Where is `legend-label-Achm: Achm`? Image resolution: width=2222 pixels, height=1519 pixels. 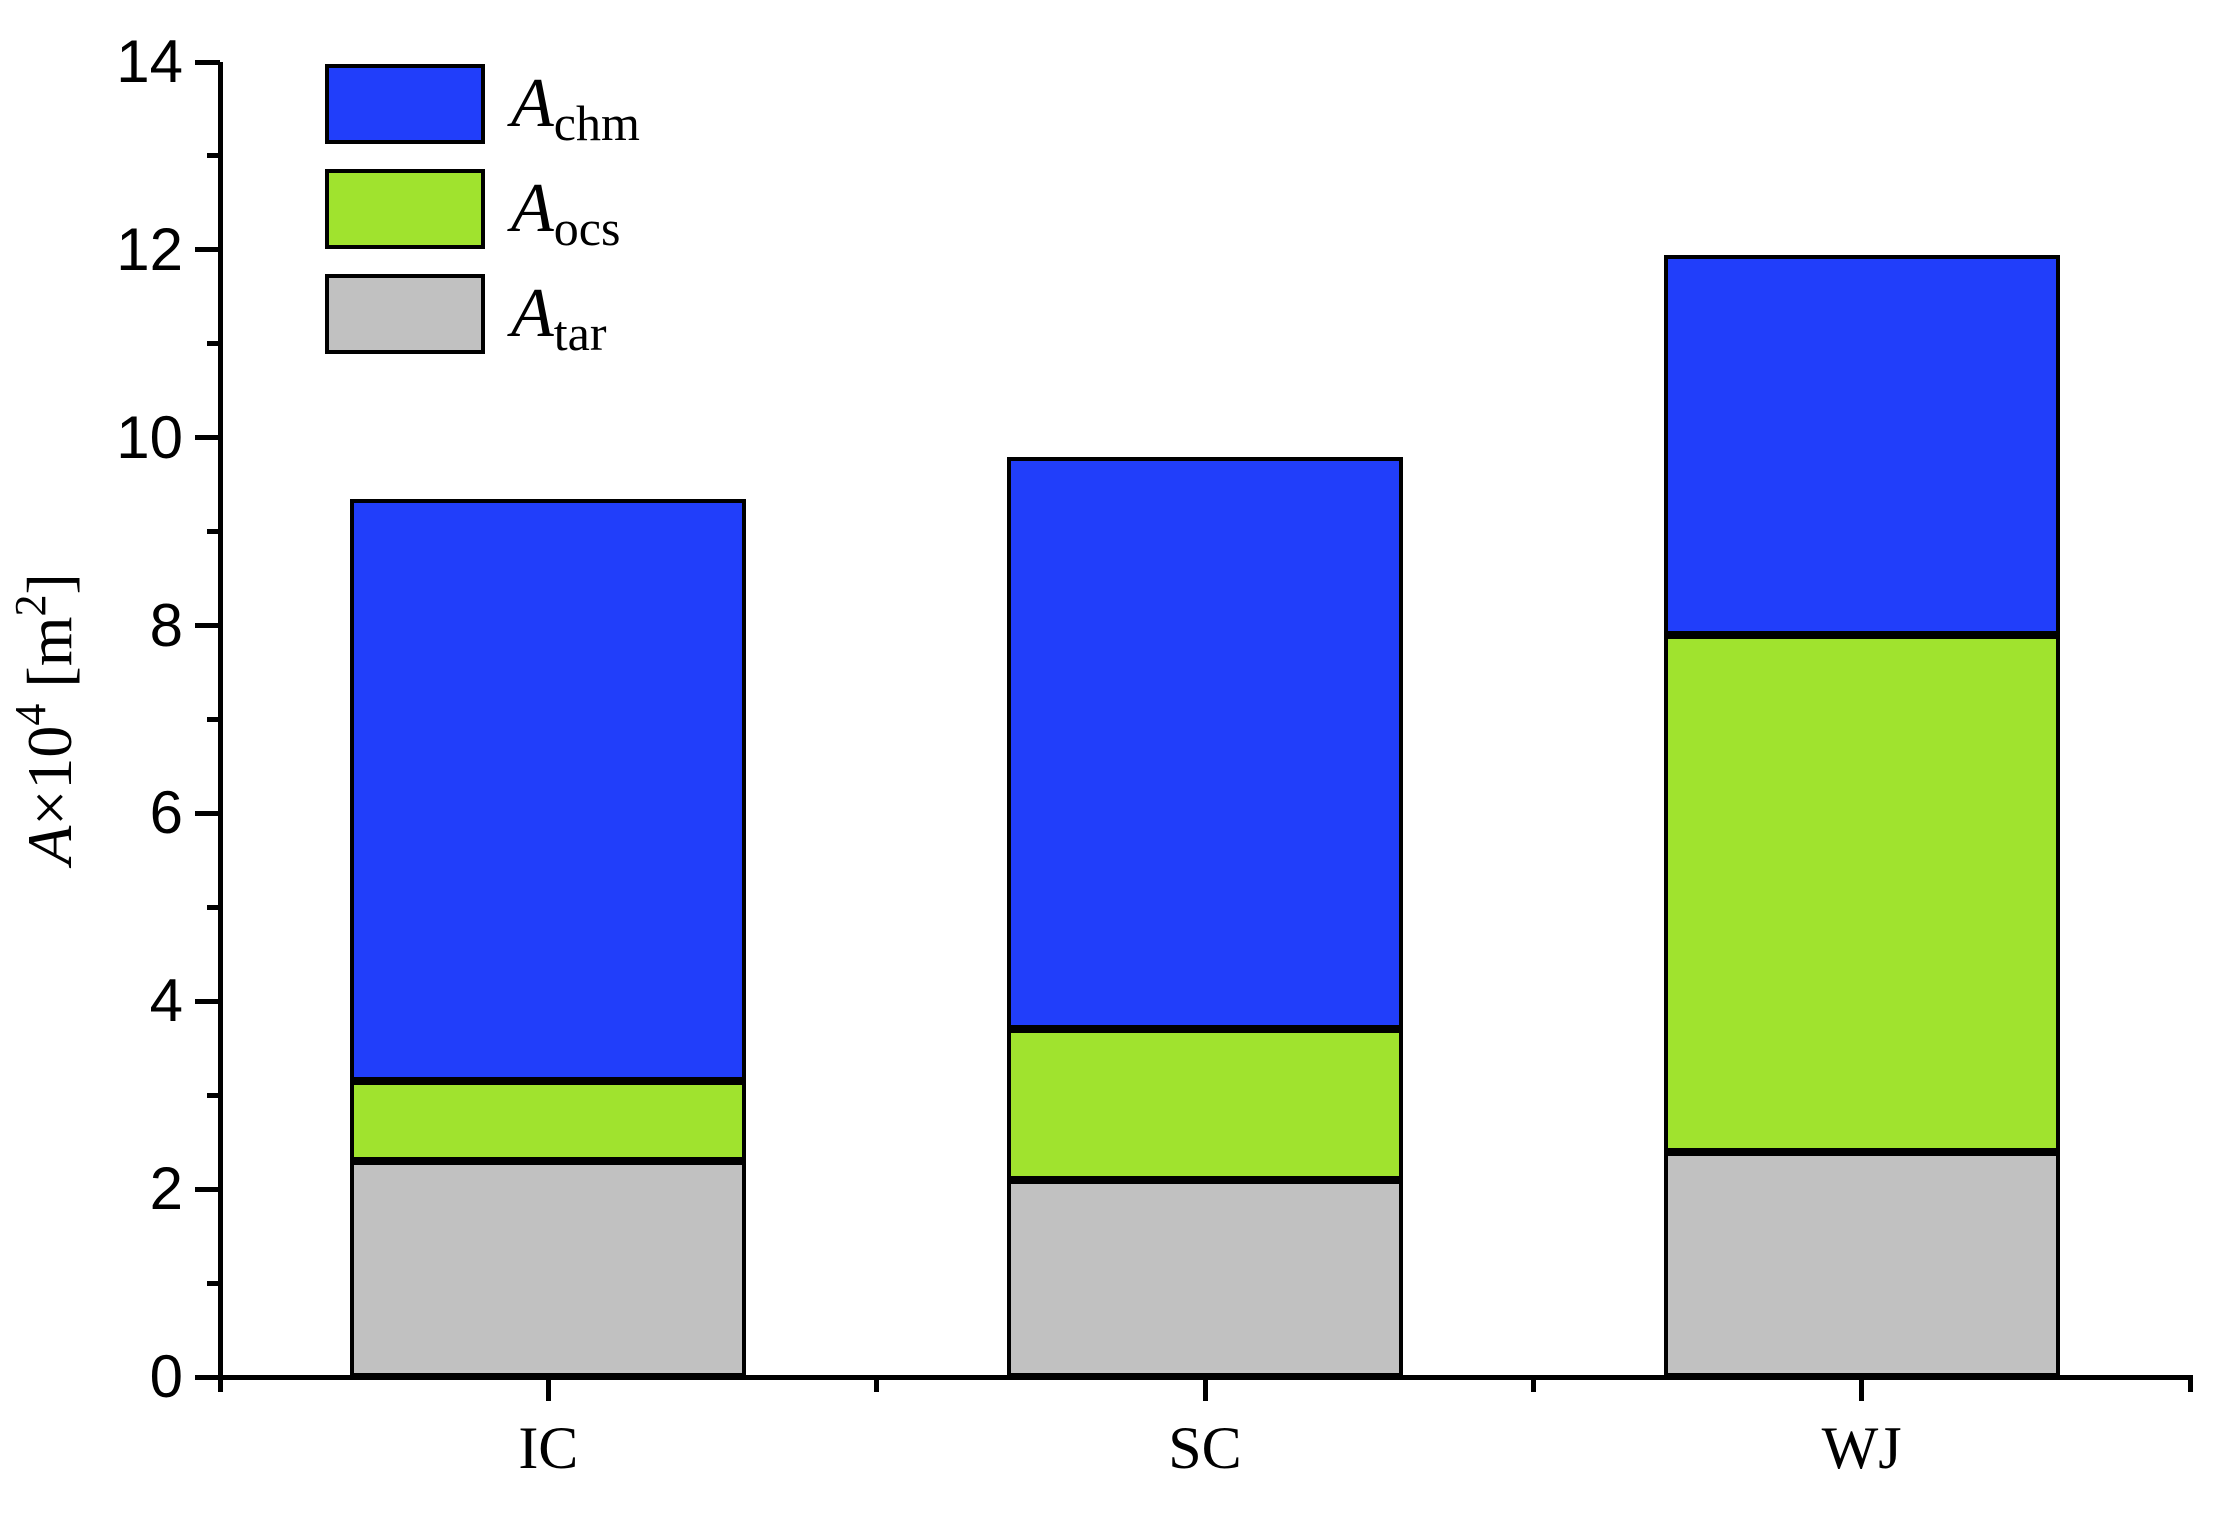 legend-label-Achm: Achm is located at coordinates (575, 107).